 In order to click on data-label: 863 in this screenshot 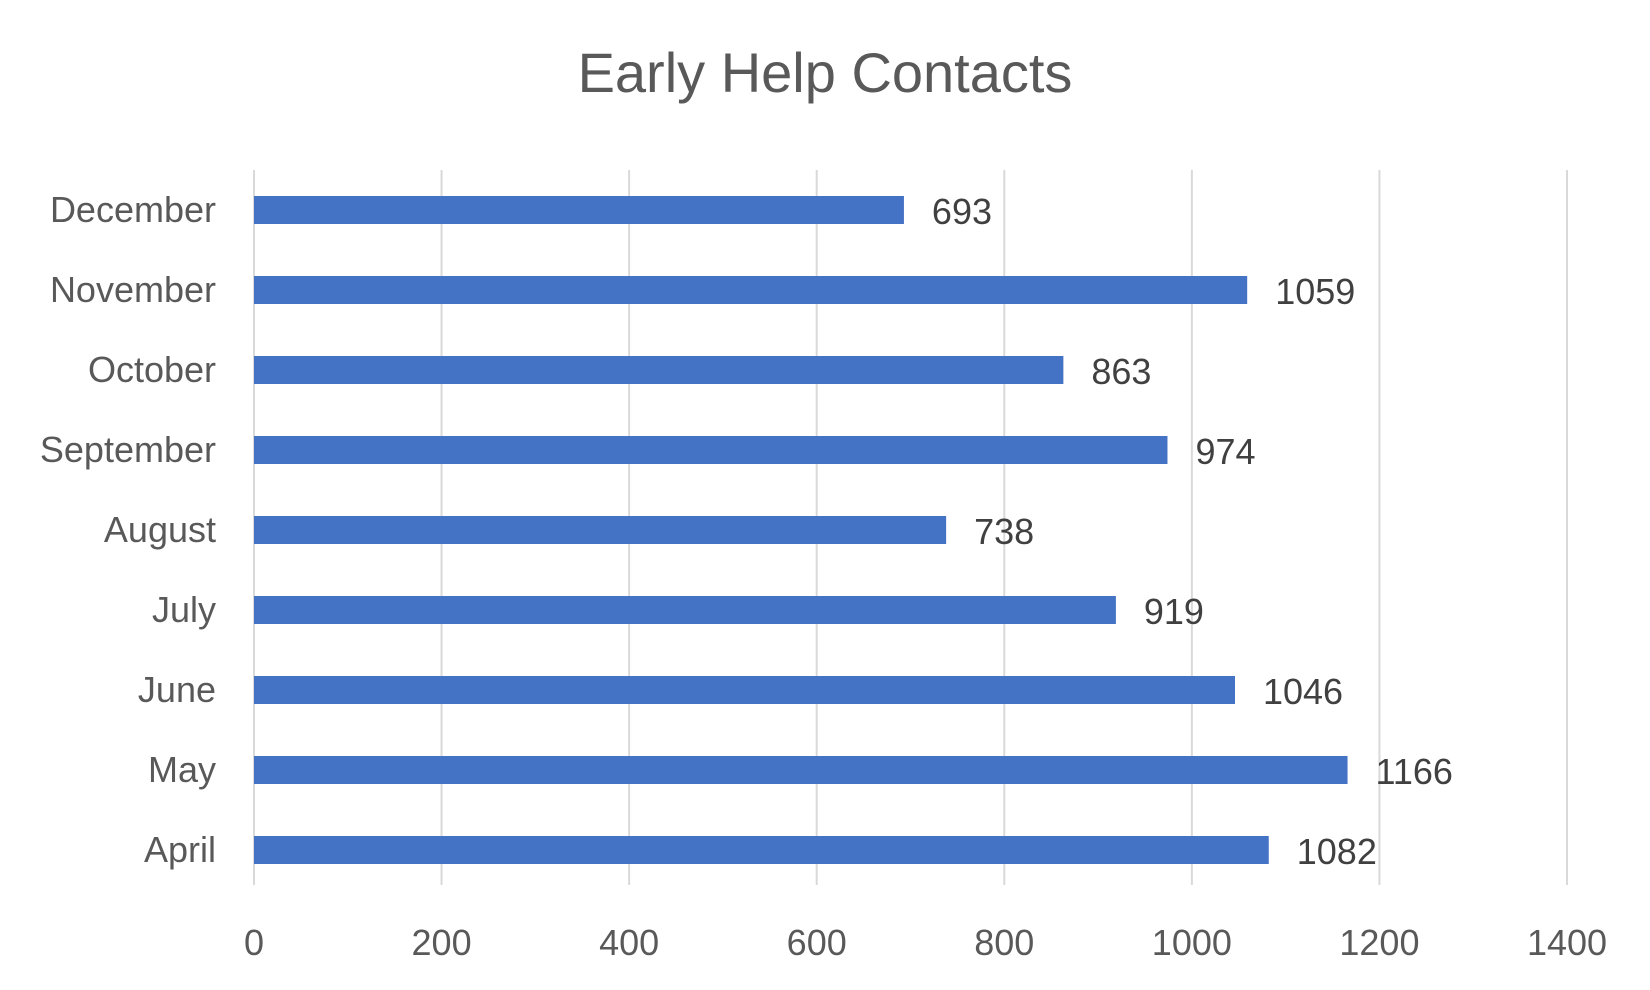, I will do `click(1121, 371)`.